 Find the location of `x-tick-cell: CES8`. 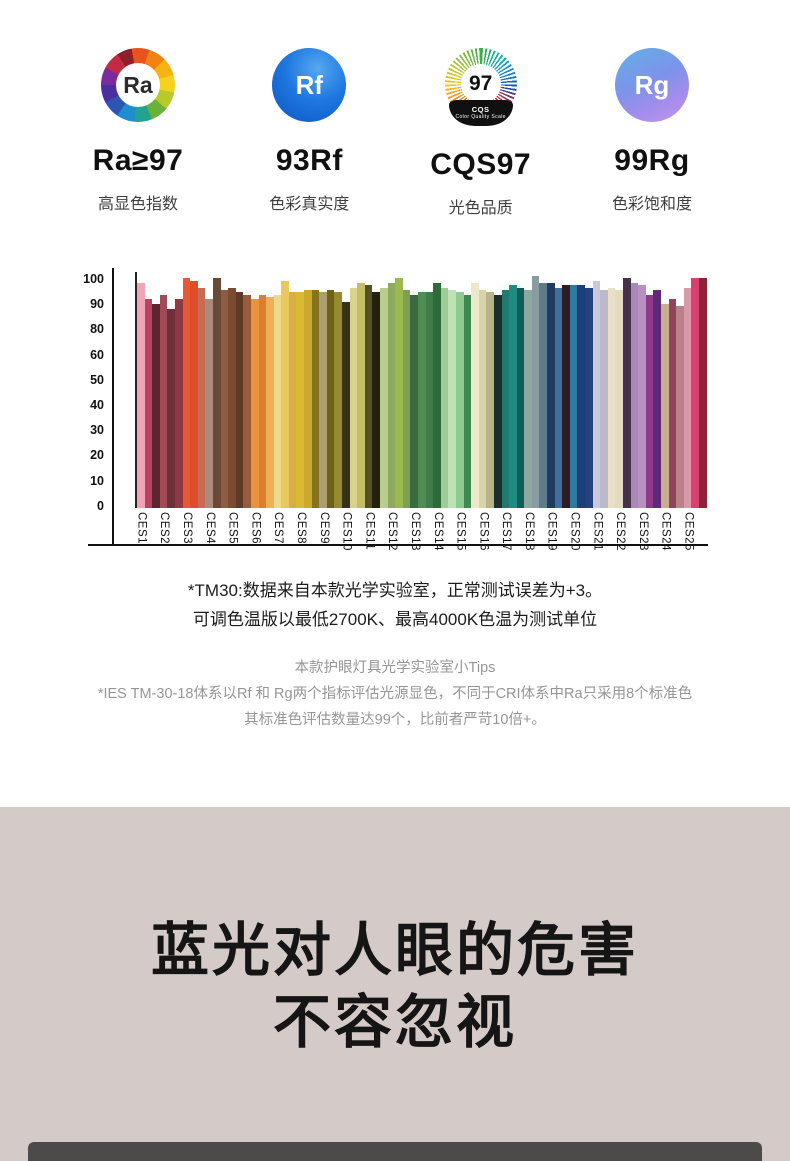

x-tick-cell: CES8 is located at coordinates (301, 531).